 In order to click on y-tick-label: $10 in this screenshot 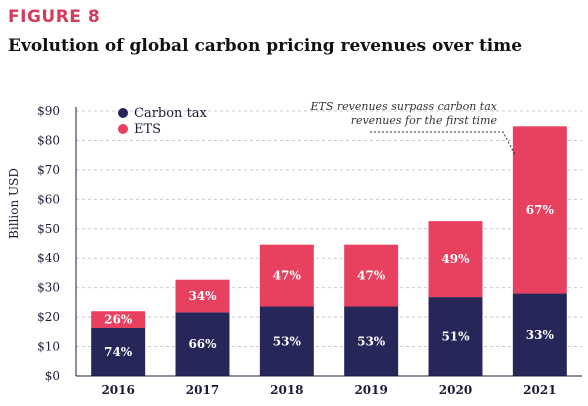, I will do `click(48, 347)`.